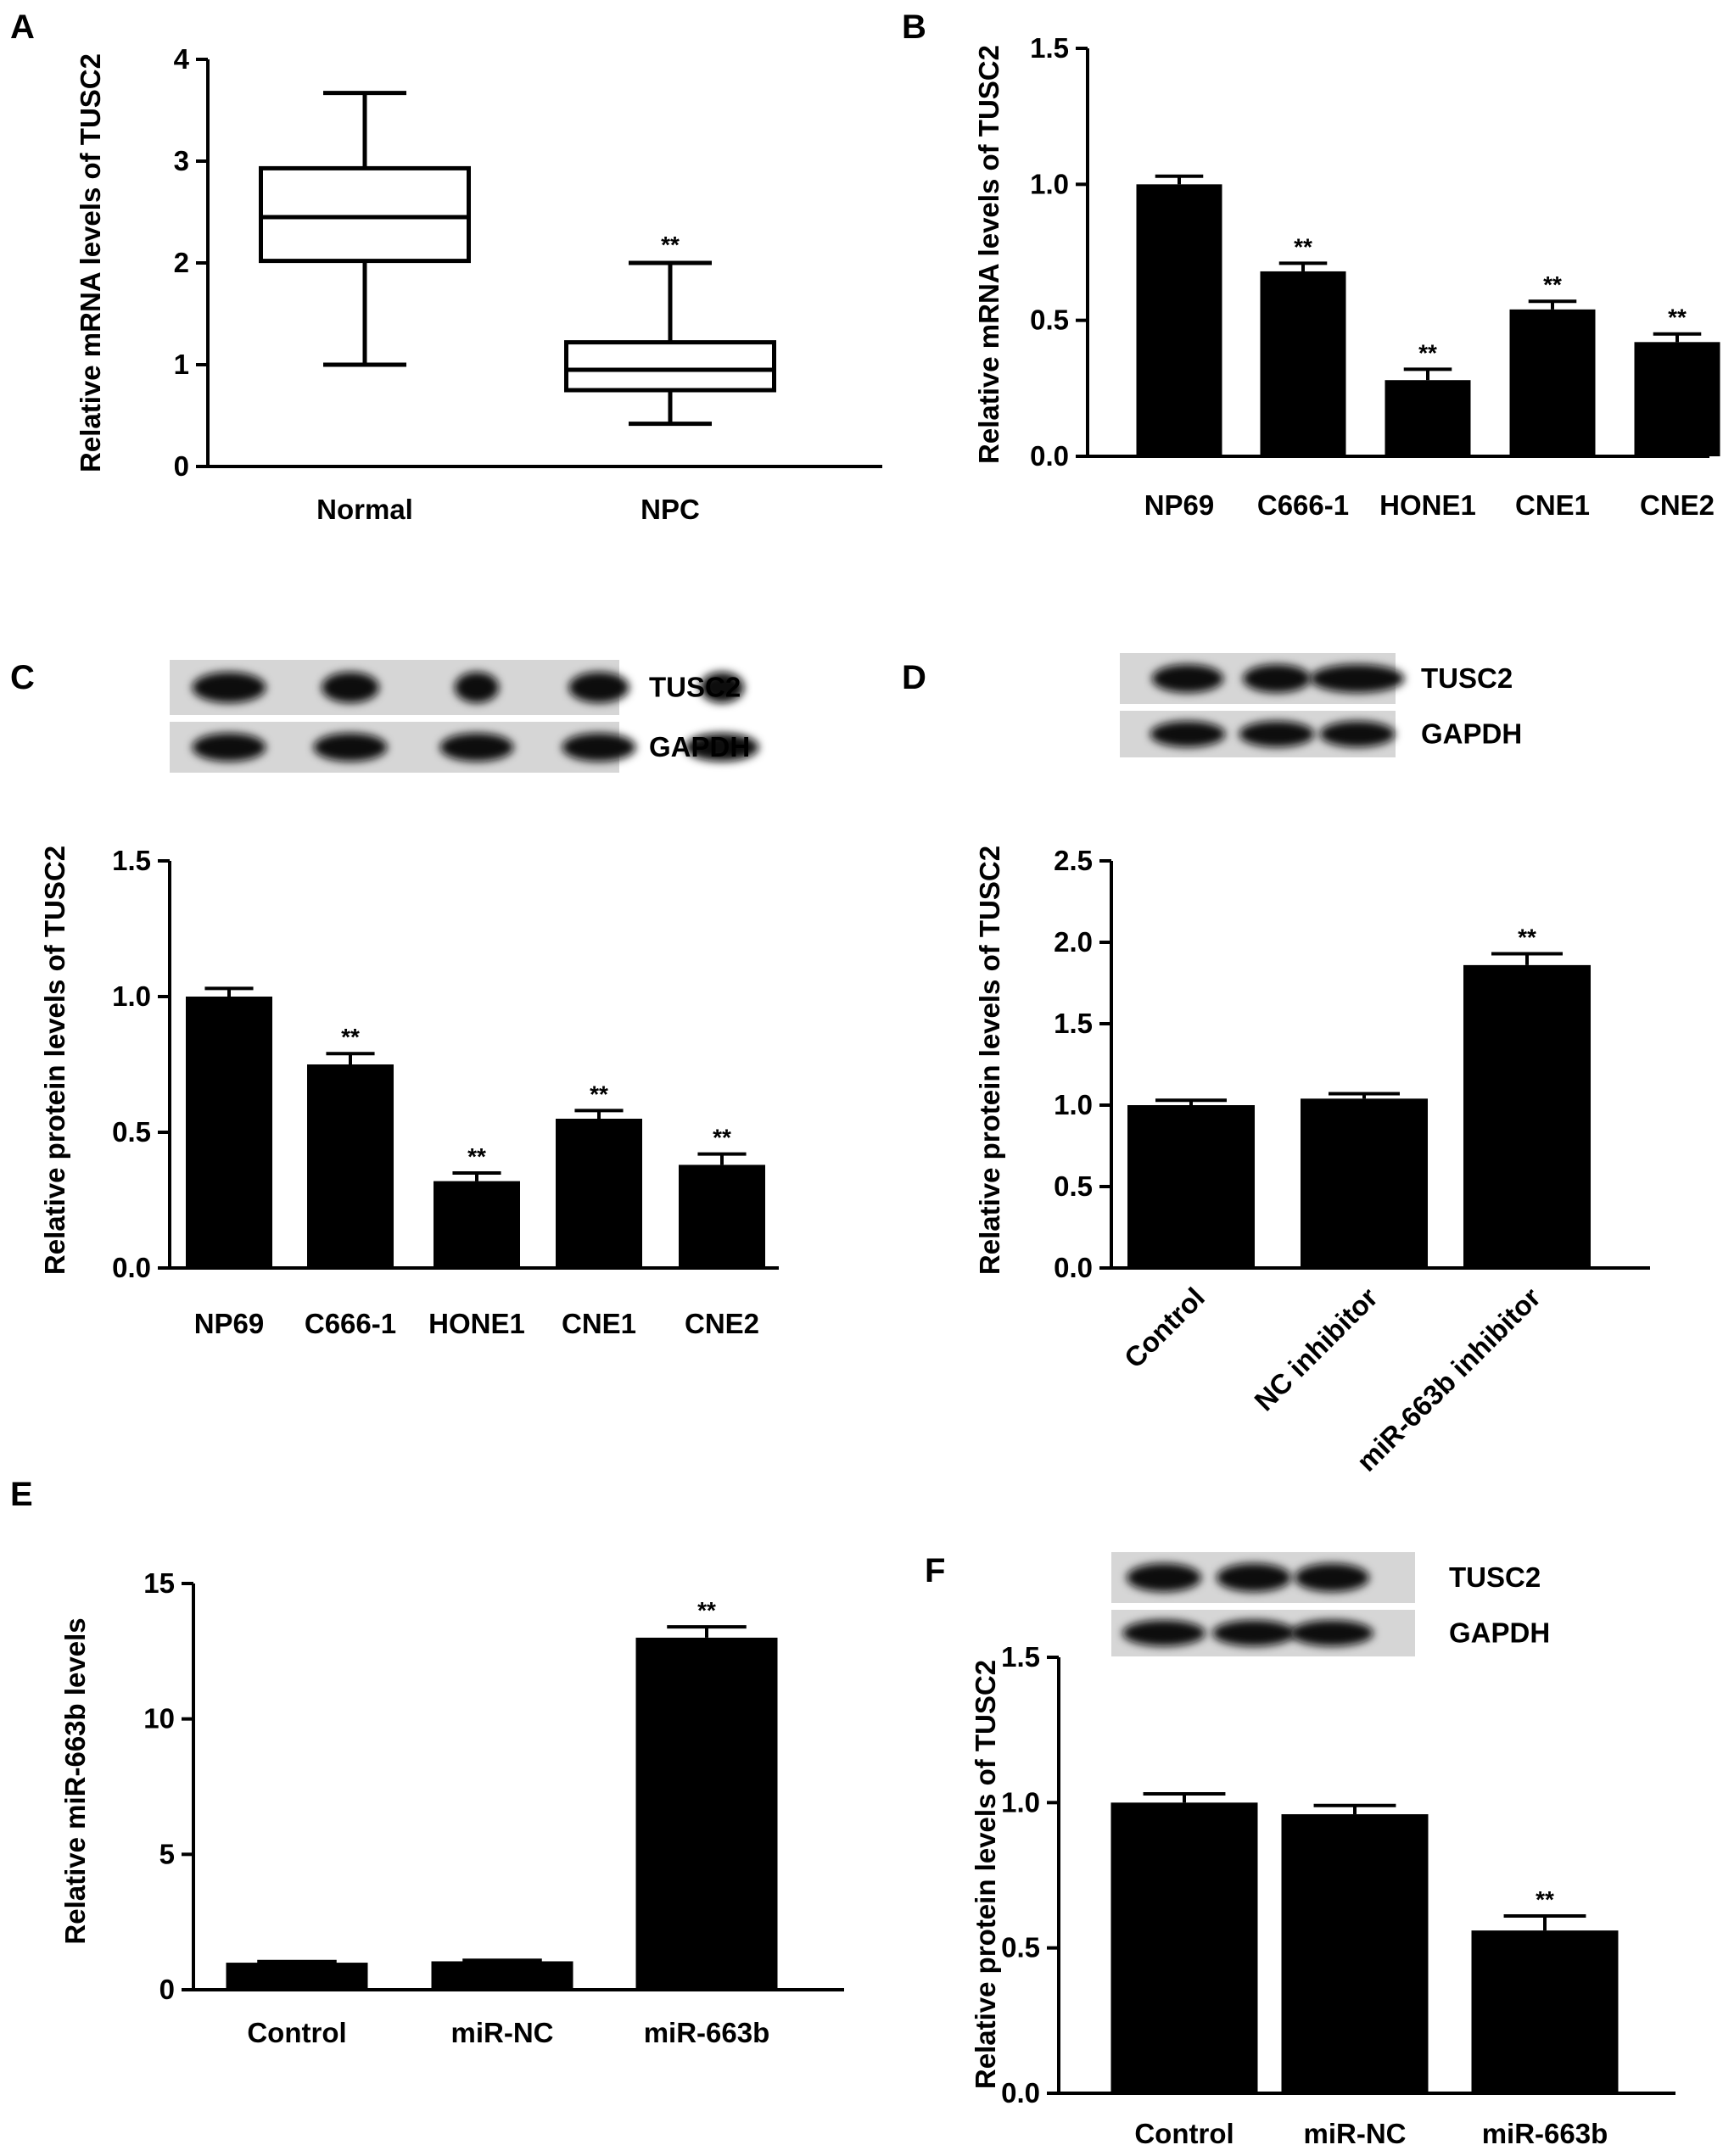 The image size is (1723, 2156). I want to click on y-axis-label: Relative miR-663b levels, so click(75, 1780).